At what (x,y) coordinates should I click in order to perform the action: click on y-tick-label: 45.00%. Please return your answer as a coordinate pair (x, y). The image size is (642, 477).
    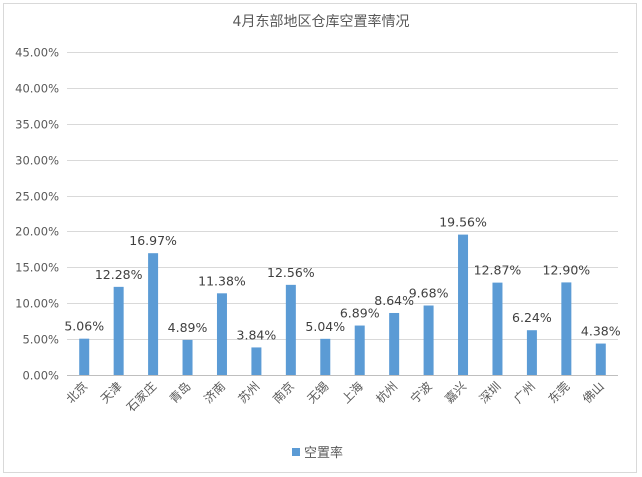
    Looking at the image, I should click on (37, 53).